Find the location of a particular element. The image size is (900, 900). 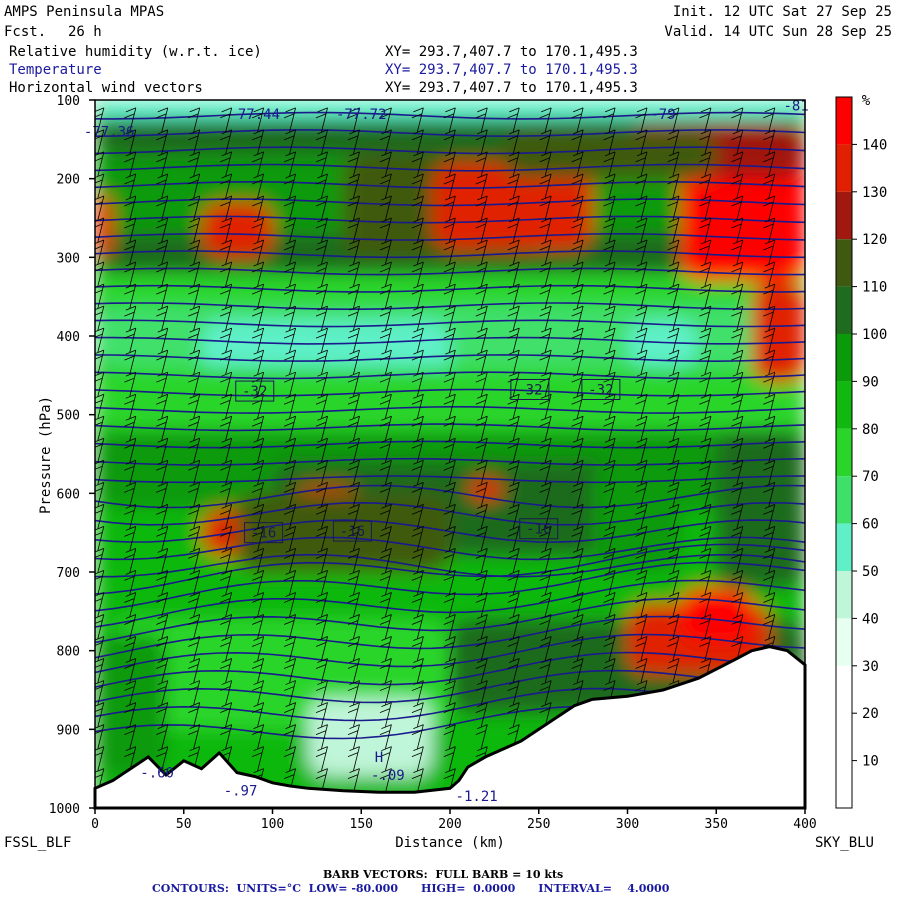

y-tick-label: 600 is located at coordinates (68, 494).